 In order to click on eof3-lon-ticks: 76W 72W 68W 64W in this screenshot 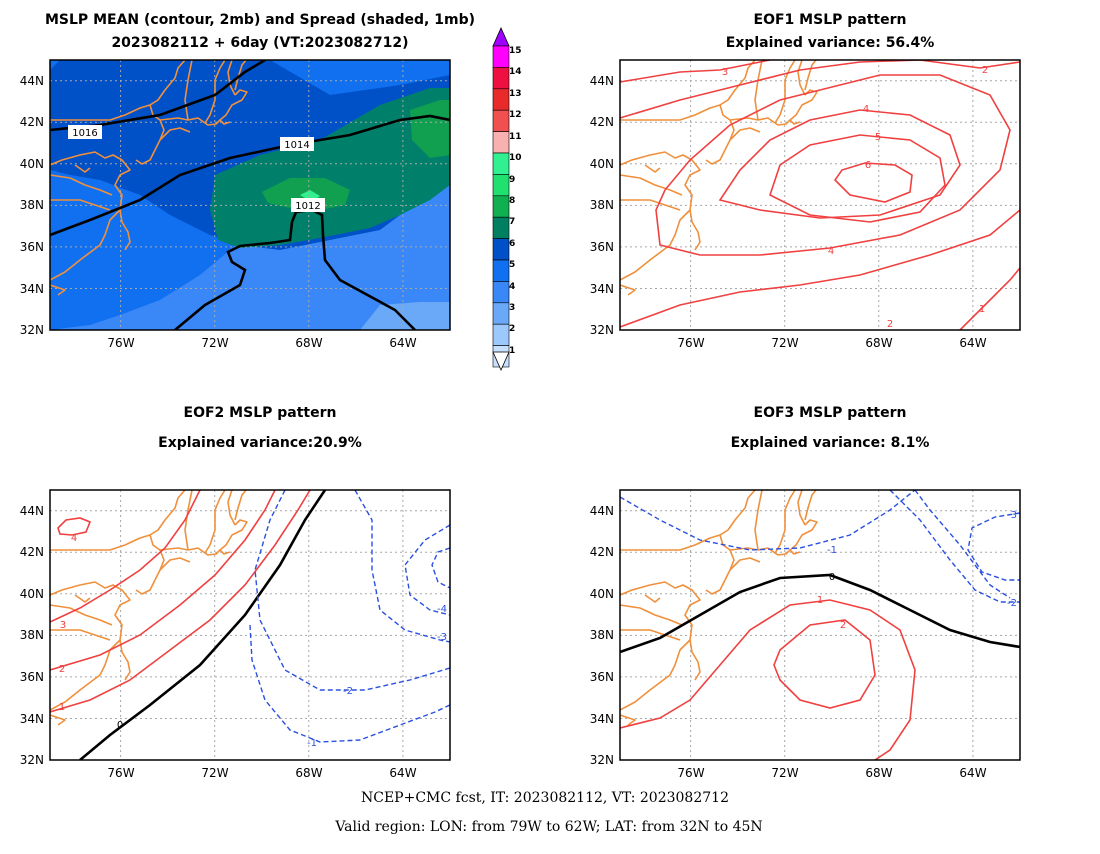, I will do `click(831, 773)`.